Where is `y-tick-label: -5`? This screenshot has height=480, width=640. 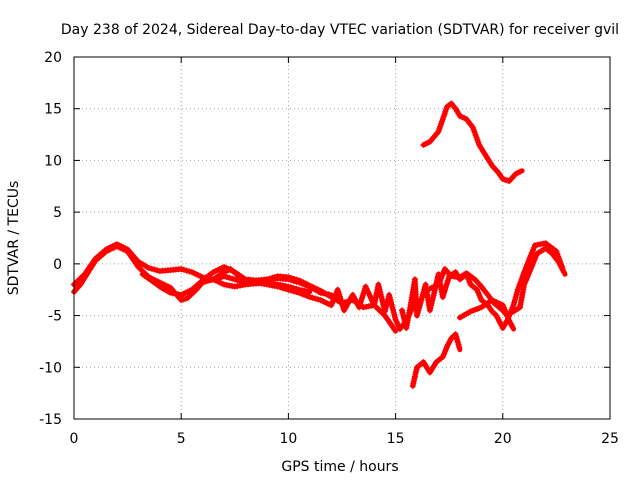 y-tick-label: -5 is located at coordinates (55, 317).